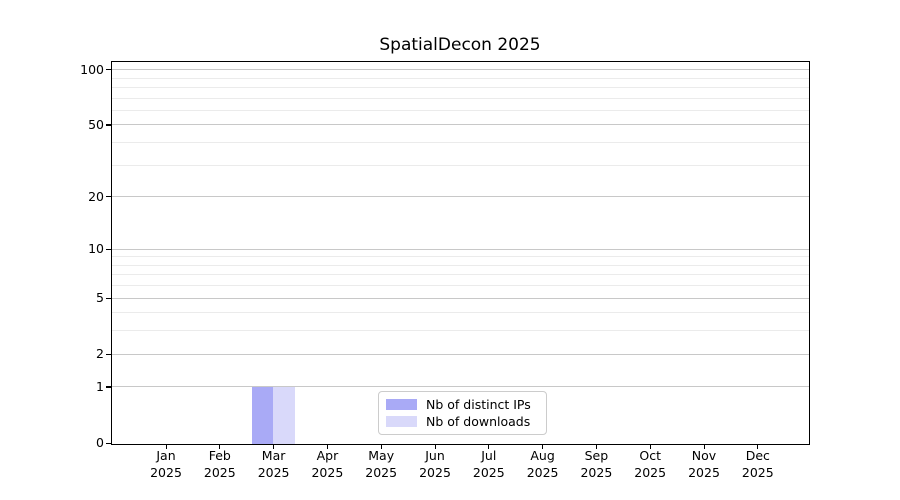 This screenshot has height=500, width=900. What do you see at coordinates (262, 415) in the screenshot?
I see `bar-nb-of-distinct-ips` at bounding box center [262, 415].